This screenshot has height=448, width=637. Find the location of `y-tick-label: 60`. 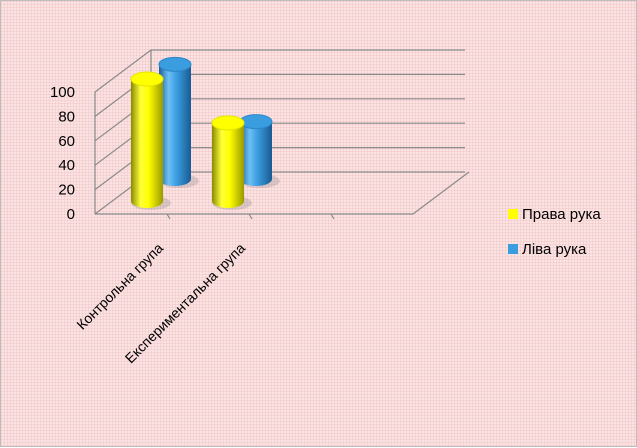

y-tick-label: 60 is located at coordinates (66, 141).